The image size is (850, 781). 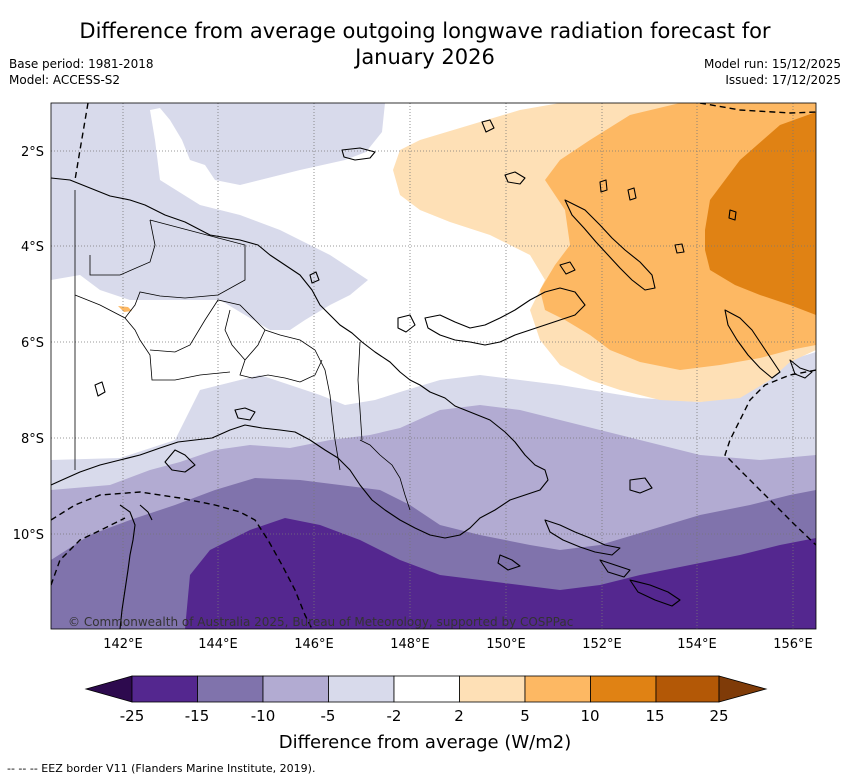 I want to click on lon-label: 154°E, so click(x=697, y=644).